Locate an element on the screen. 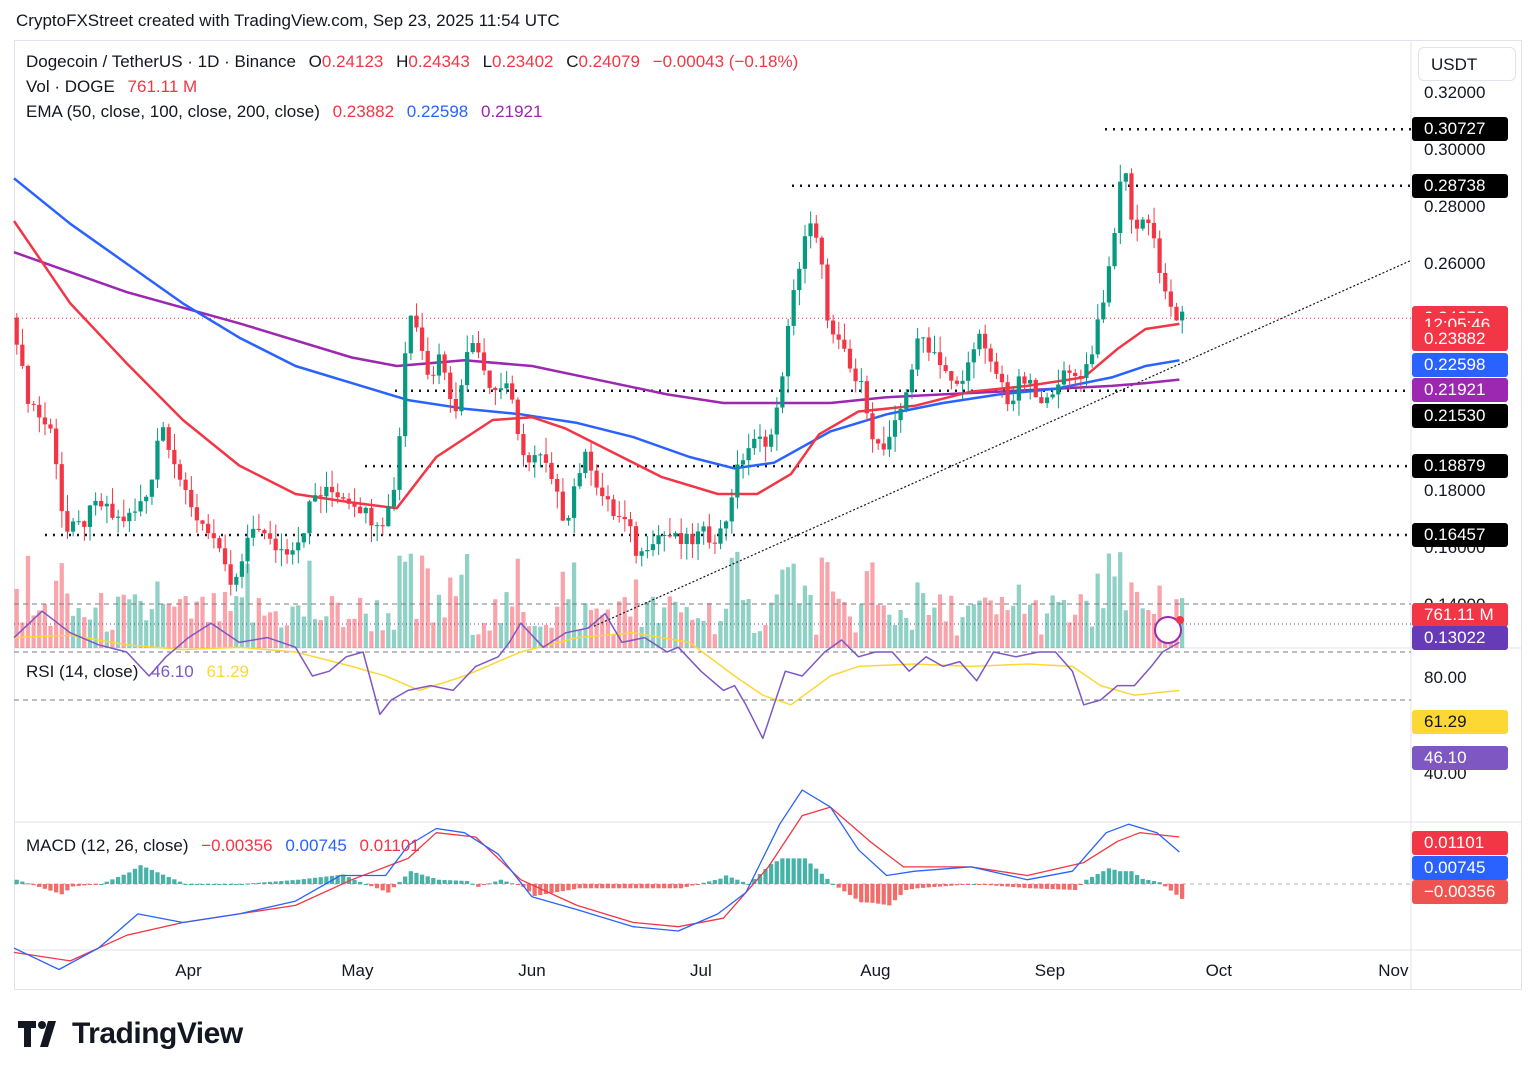  price-tick: 0.26000 is located at coordinates (1455, 263).